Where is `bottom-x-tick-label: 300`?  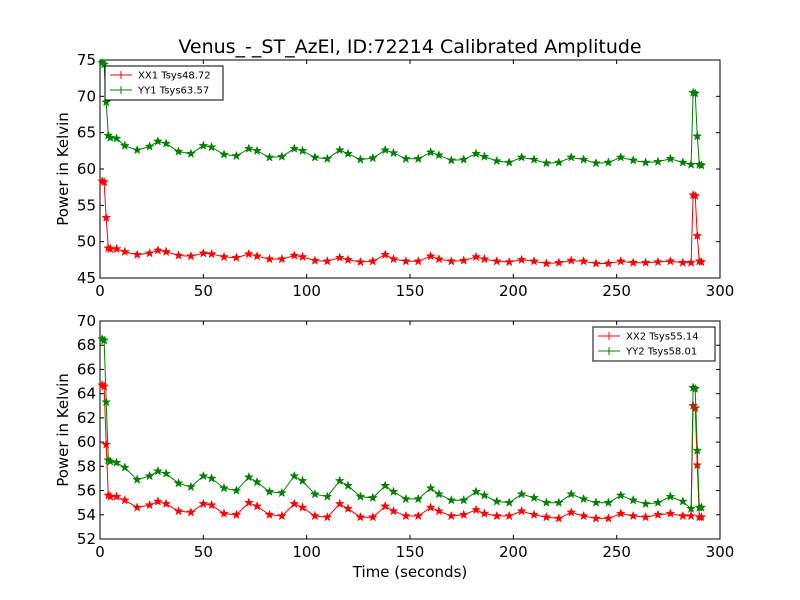 bottom-x-tick-label: 300 is located at coordinates (720, 552).